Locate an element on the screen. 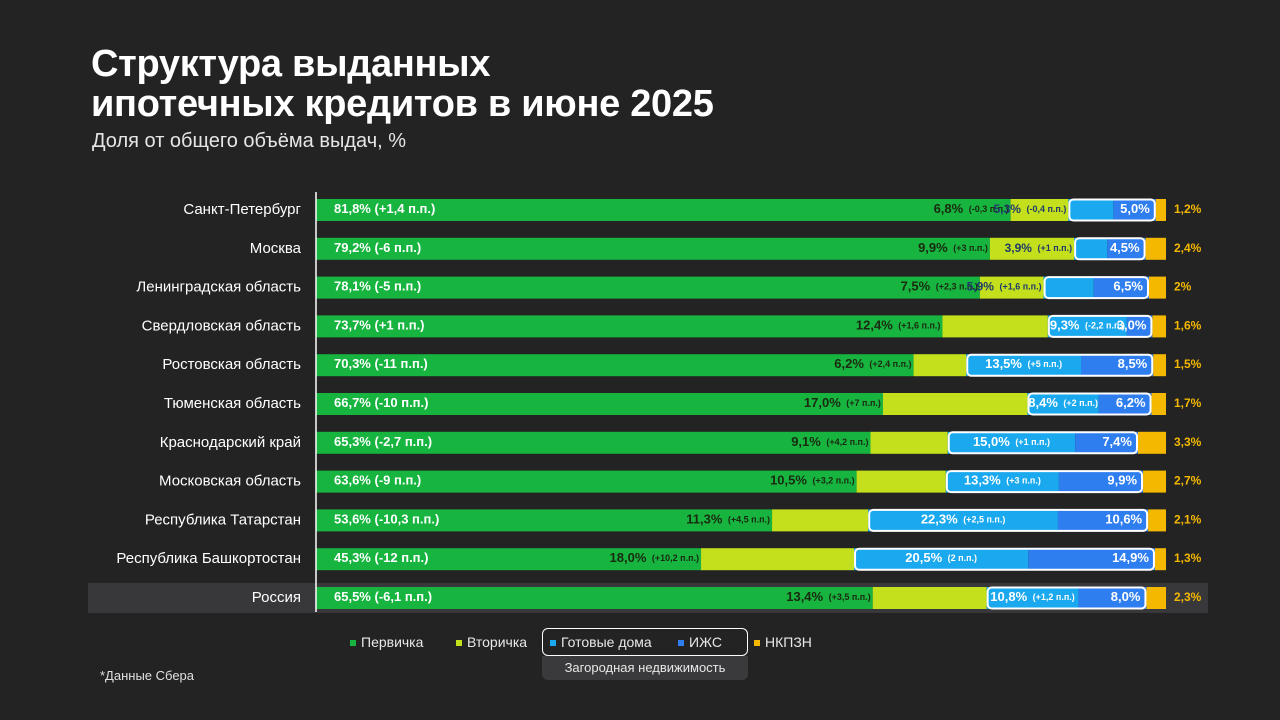  value-label-ready-houses: 13,5% (+5 п.п.) is located at coordinates (1023, 364).